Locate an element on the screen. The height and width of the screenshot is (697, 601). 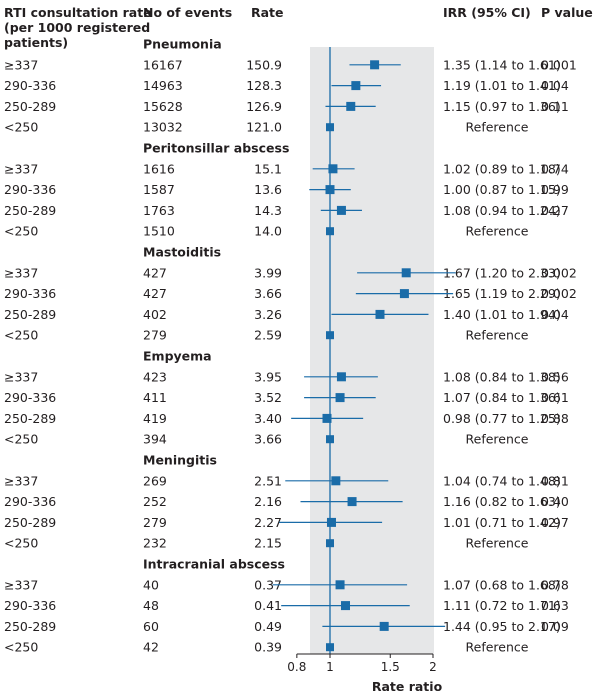
x-tick-label: 2 is located at coordinates (433, 667).